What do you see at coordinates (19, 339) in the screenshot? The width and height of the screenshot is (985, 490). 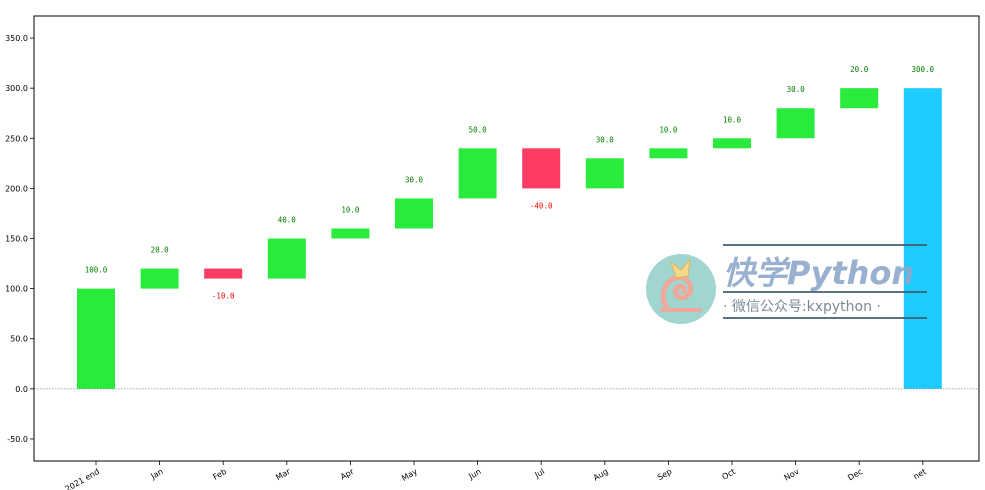 I see `y-tick-label: 50.0` at bounding box center [19, 339].